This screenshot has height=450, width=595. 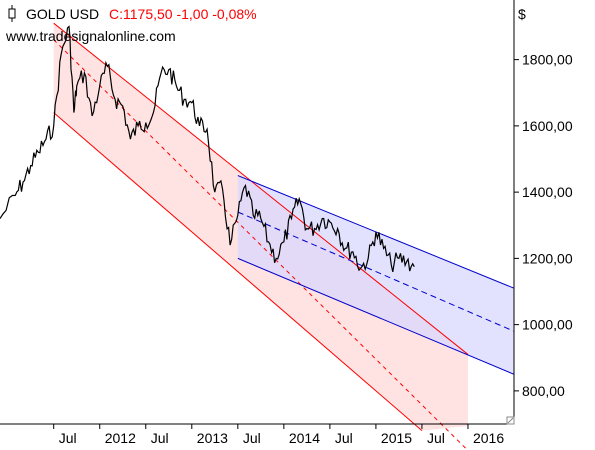 I want to click on y-tick-label: 800,00, so click(x=543, y=391).